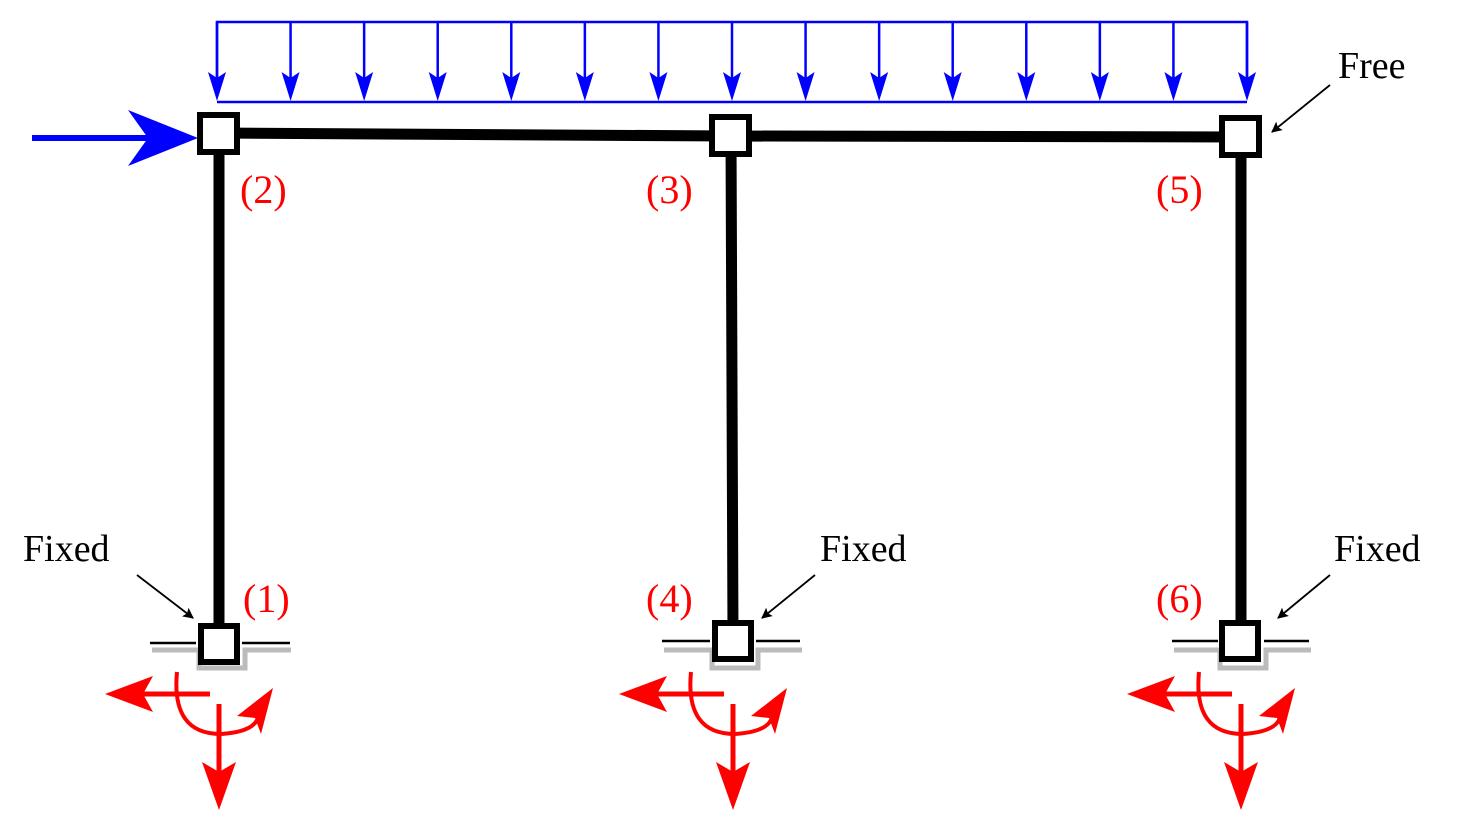 The image size is (1459, 826). Describe the element at coordinates (863, 549) in the screenshot. I see `fixed-label-node-4: Fixed` at that location.